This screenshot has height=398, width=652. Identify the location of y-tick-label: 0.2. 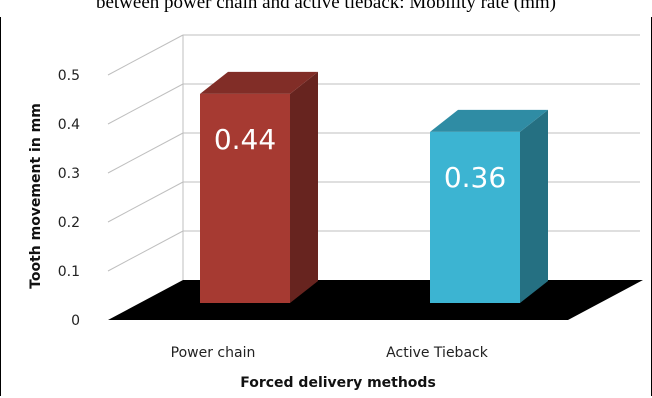
(69, 223).